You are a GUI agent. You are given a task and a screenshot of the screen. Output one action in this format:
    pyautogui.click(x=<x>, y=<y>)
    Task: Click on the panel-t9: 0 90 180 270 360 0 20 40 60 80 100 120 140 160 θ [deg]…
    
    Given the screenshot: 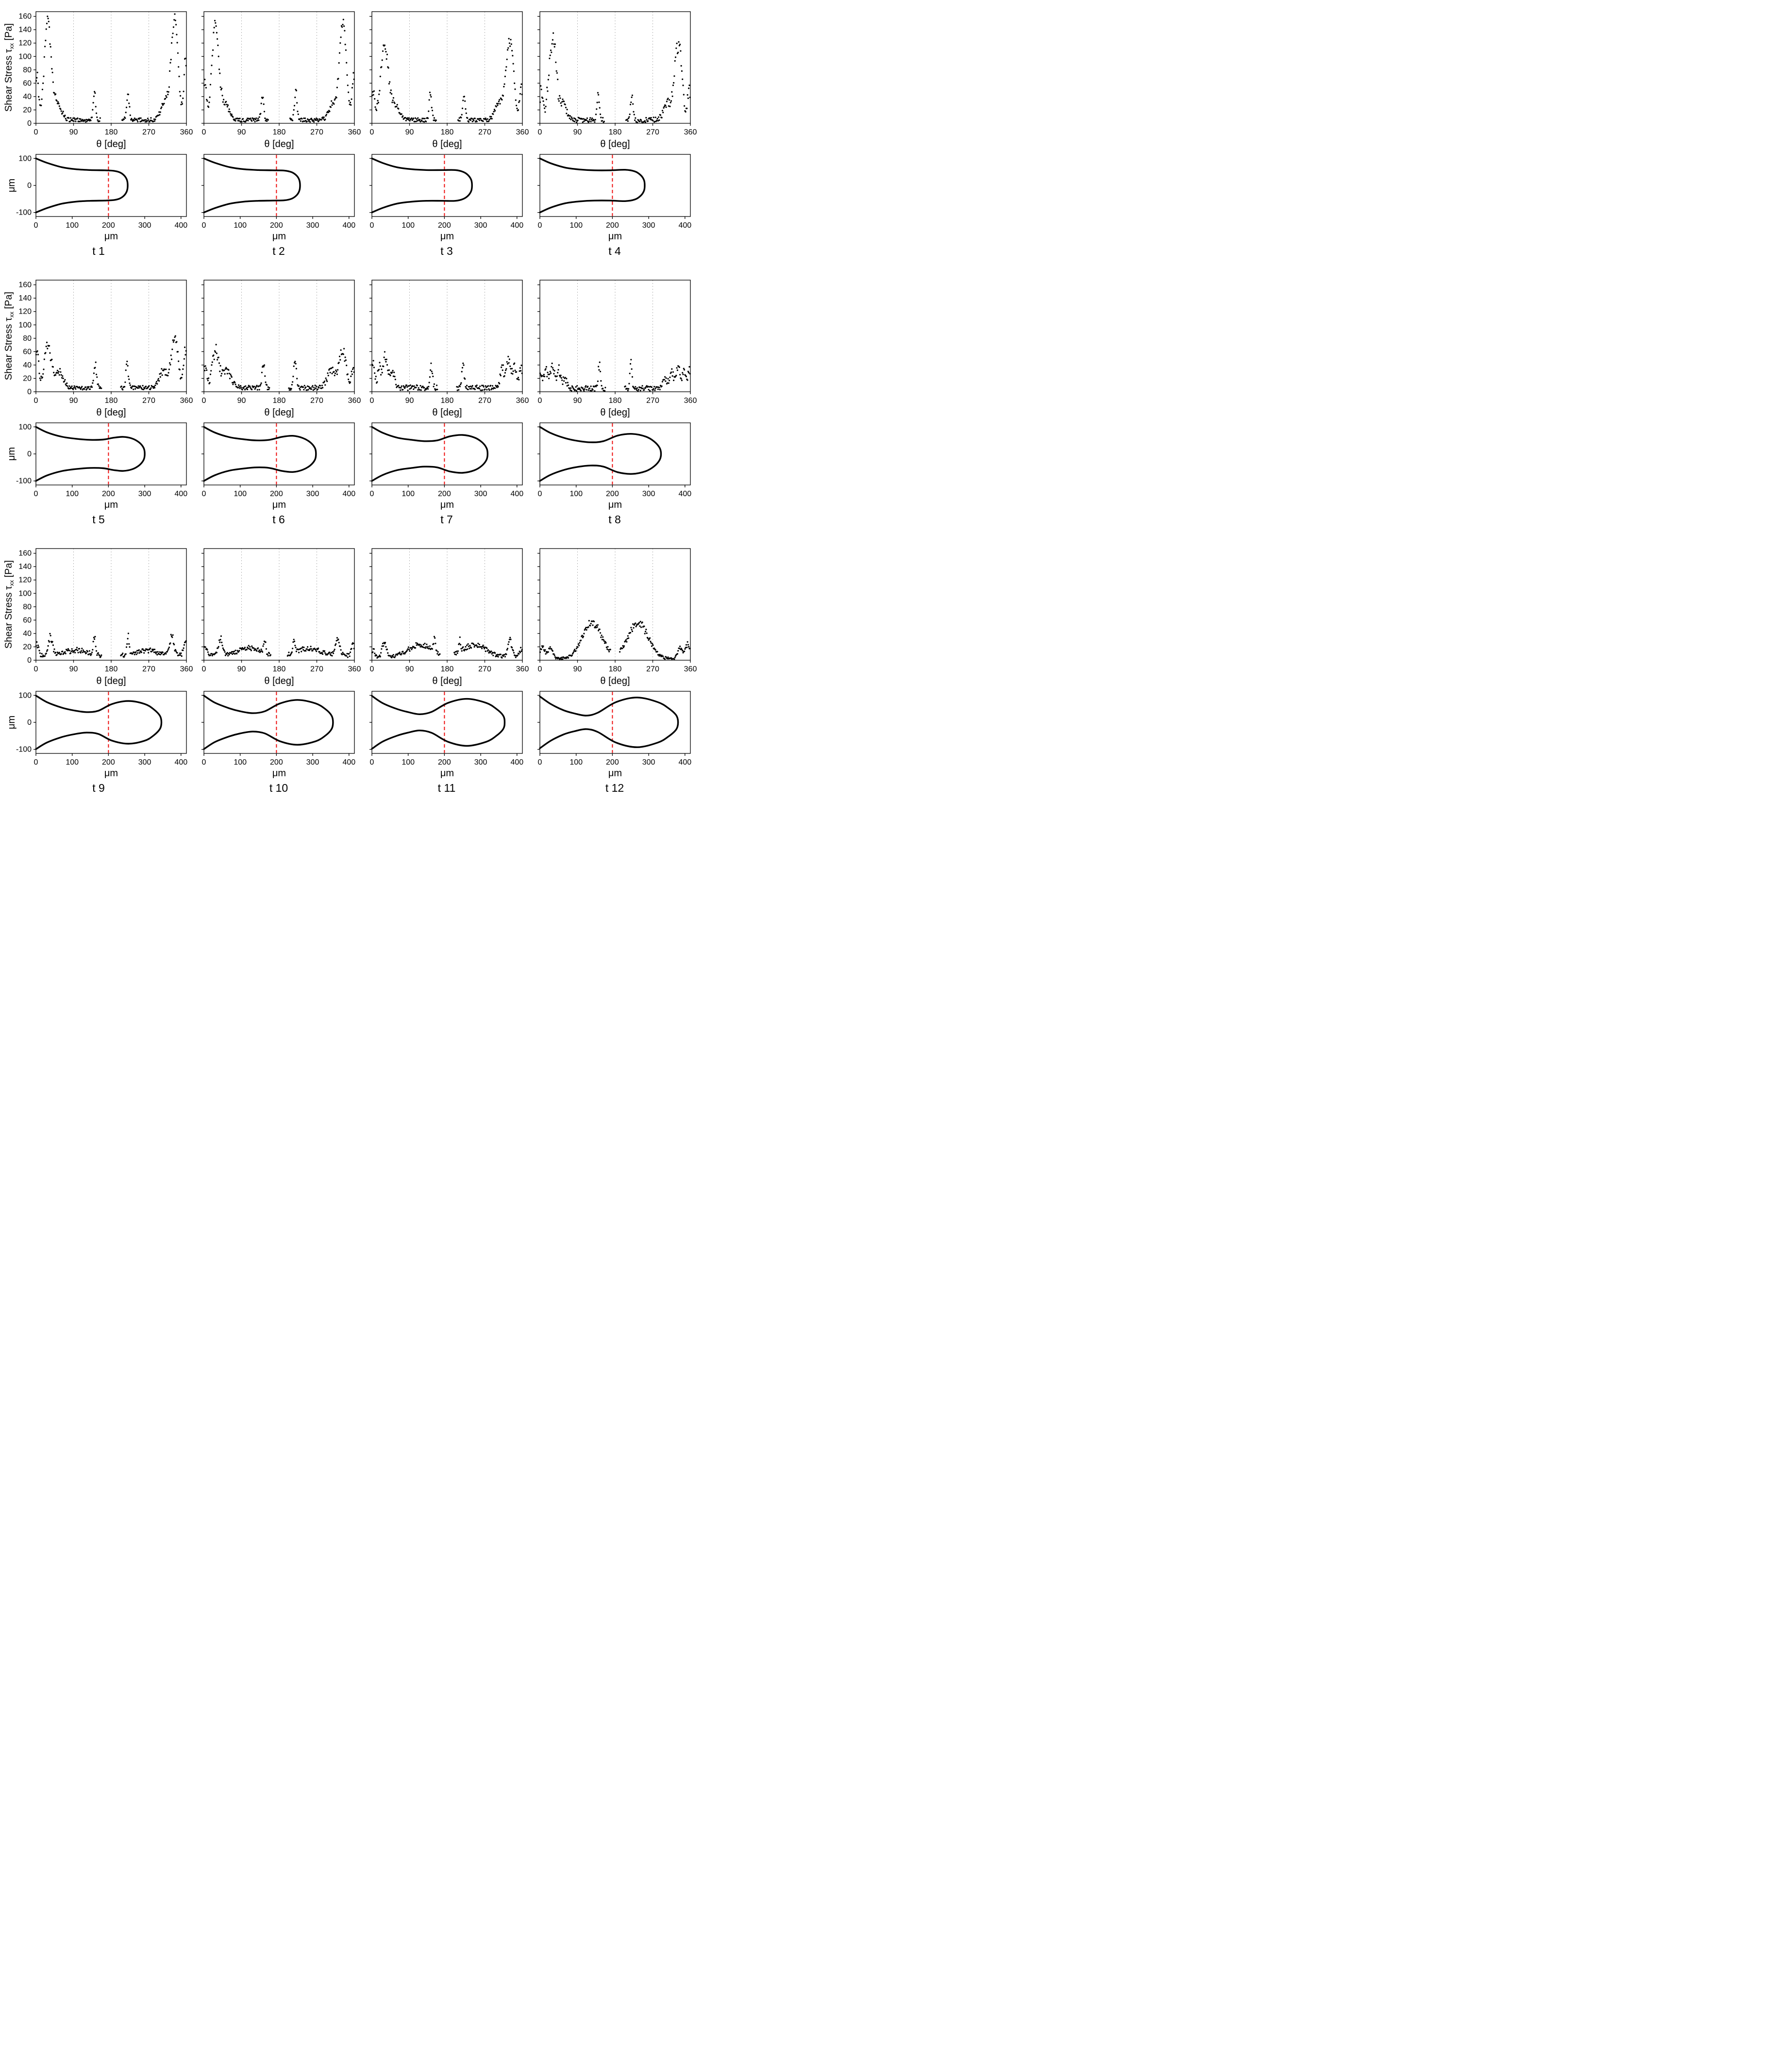 What is the action you would take?
    pyautogui.click(x=99, y=670)
    